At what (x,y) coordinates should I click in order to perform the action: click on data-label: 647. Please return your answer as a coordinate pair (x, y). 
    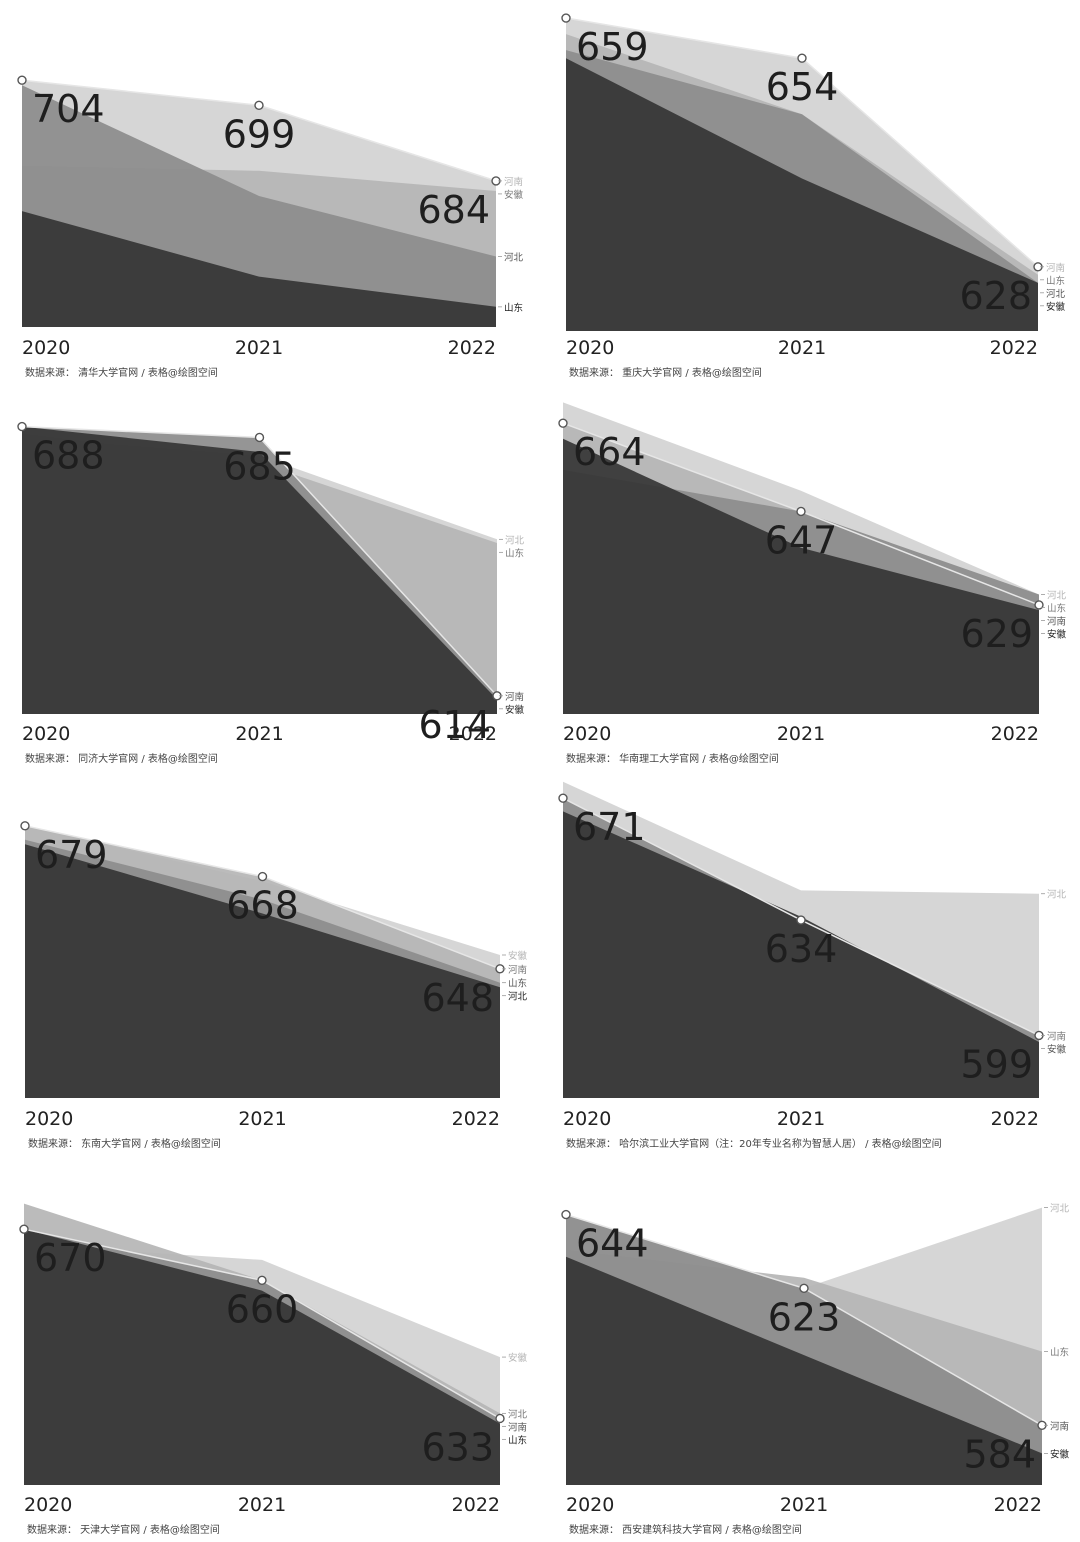
    Looking at the image, I should click on (801, 540).